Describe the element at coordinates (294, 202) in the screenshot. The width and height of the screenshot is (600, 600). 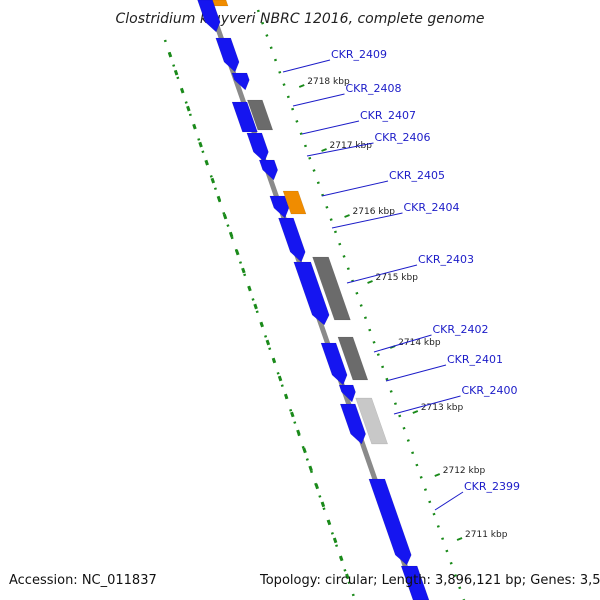
I see `rna-feature` at that location.